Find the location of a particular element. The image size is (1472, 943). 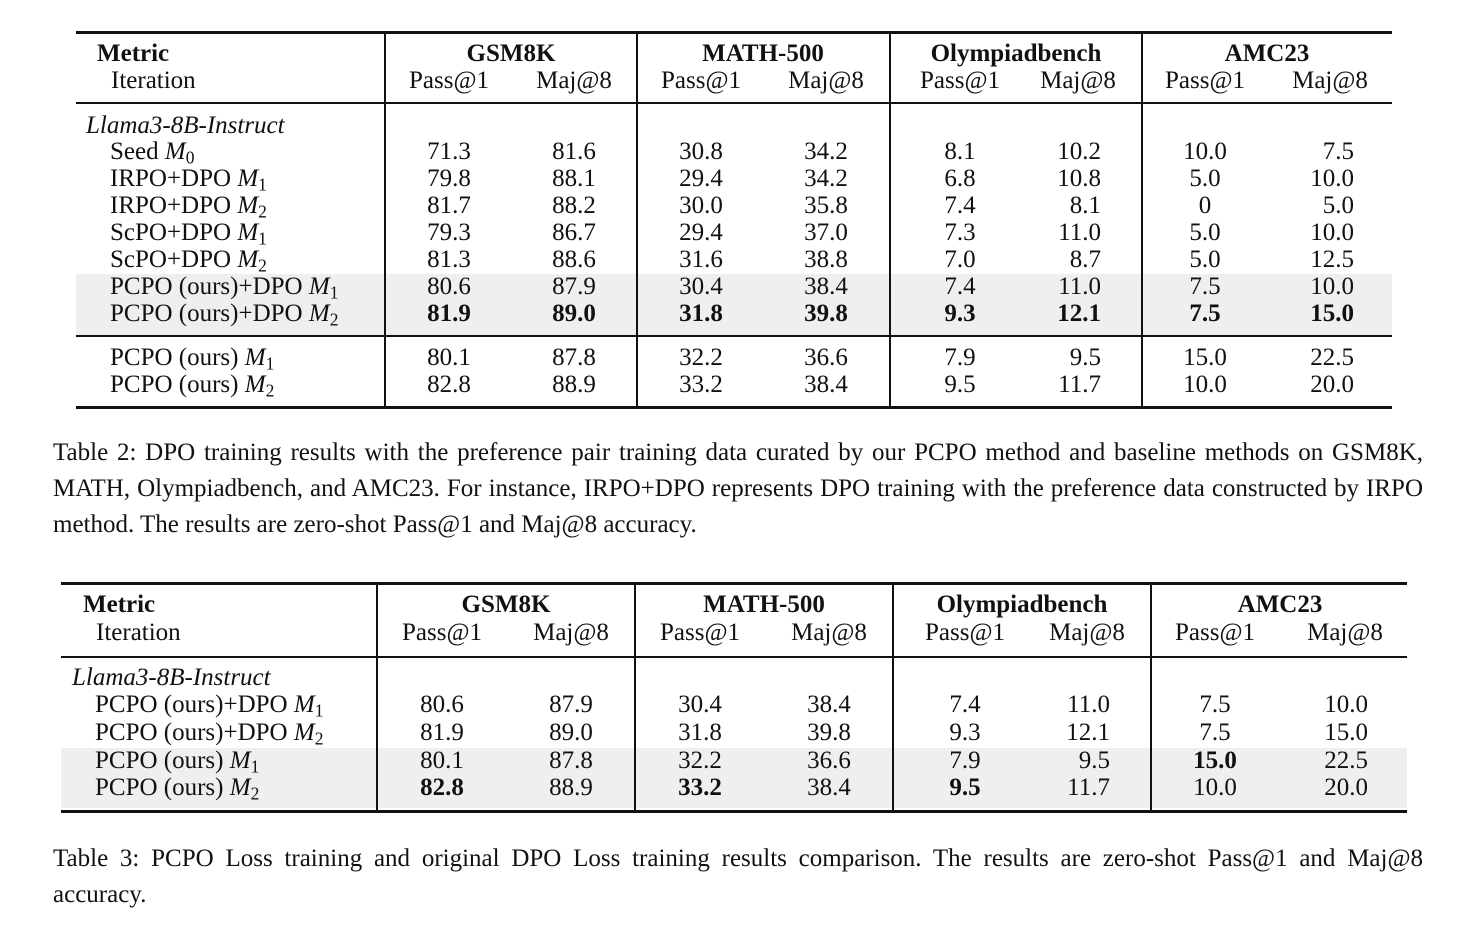

value-cell: 86.7 is located at coordinates (574, 232).